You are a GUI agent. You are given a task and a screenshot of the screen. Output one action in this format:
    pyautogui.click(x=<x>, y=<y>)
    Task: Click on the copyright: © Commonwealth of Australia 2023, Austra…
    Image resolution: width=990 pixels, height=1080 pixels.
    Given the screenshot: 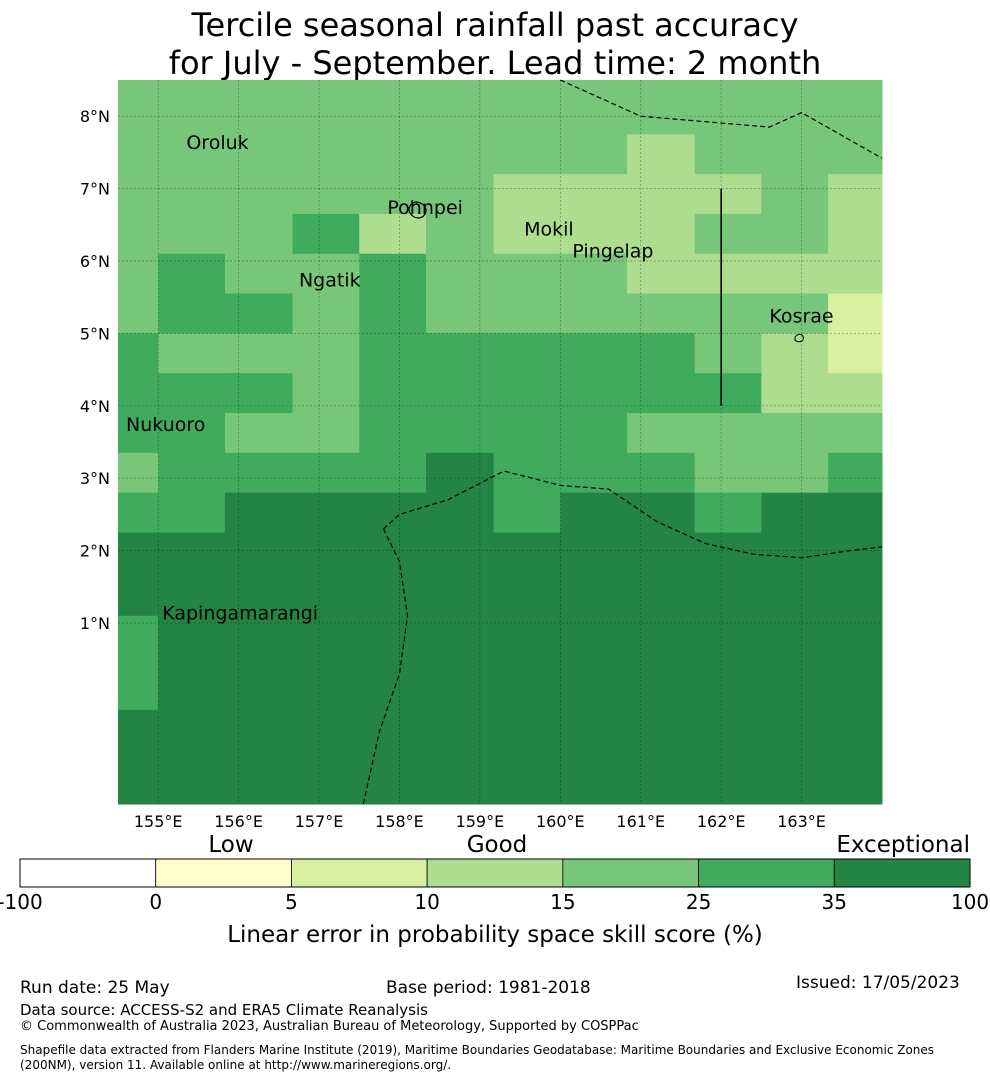 What is the action you would take?
    pyautogui.click(x=329, y=1026)
    